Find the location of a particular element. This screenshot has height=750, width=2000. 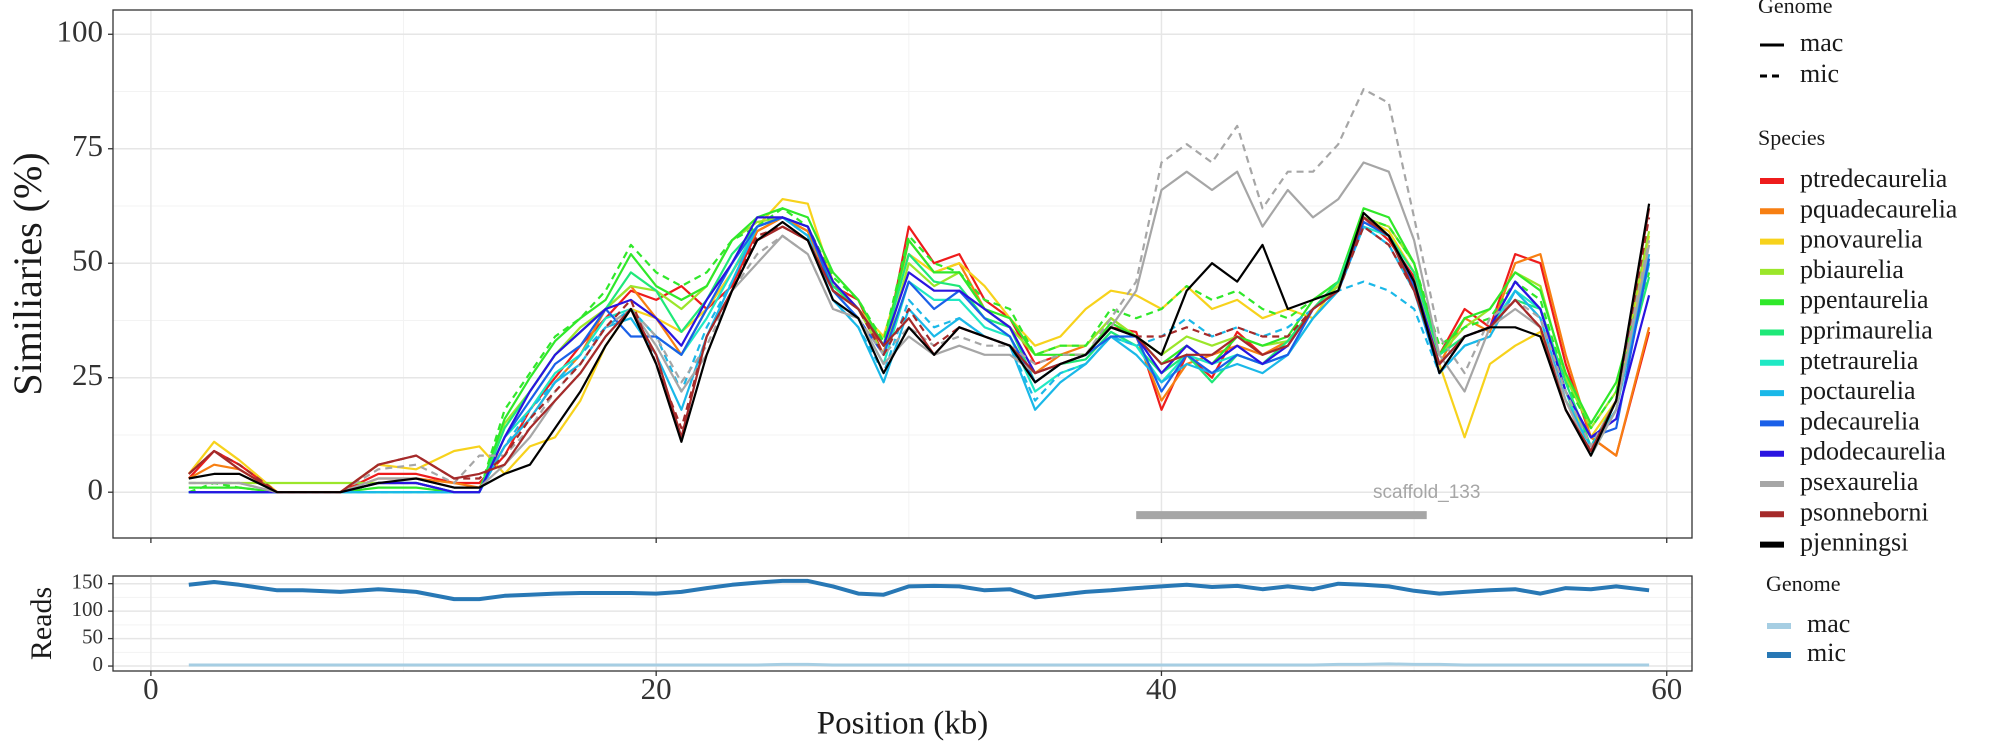

series-group is located at coordinates (919, 622).